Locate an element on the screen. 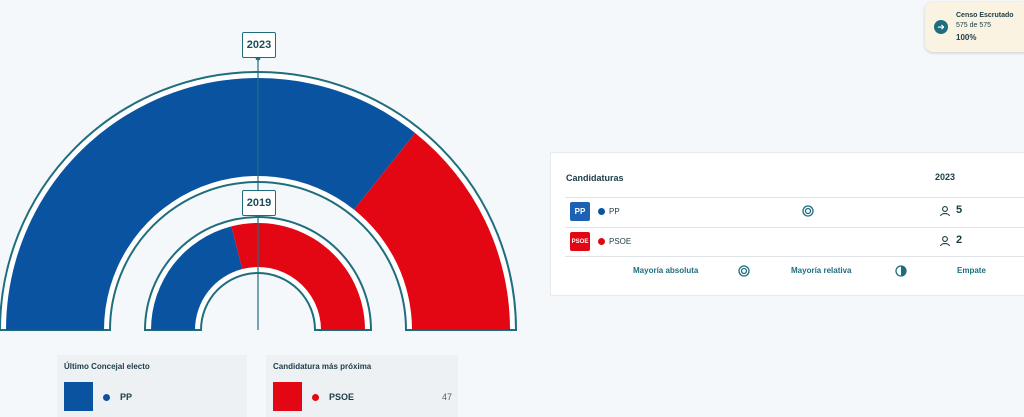 The image size is (1024, 417). legend-mayoria-absoluta: Mayoría absoluta is located at coordinates (666, 270).